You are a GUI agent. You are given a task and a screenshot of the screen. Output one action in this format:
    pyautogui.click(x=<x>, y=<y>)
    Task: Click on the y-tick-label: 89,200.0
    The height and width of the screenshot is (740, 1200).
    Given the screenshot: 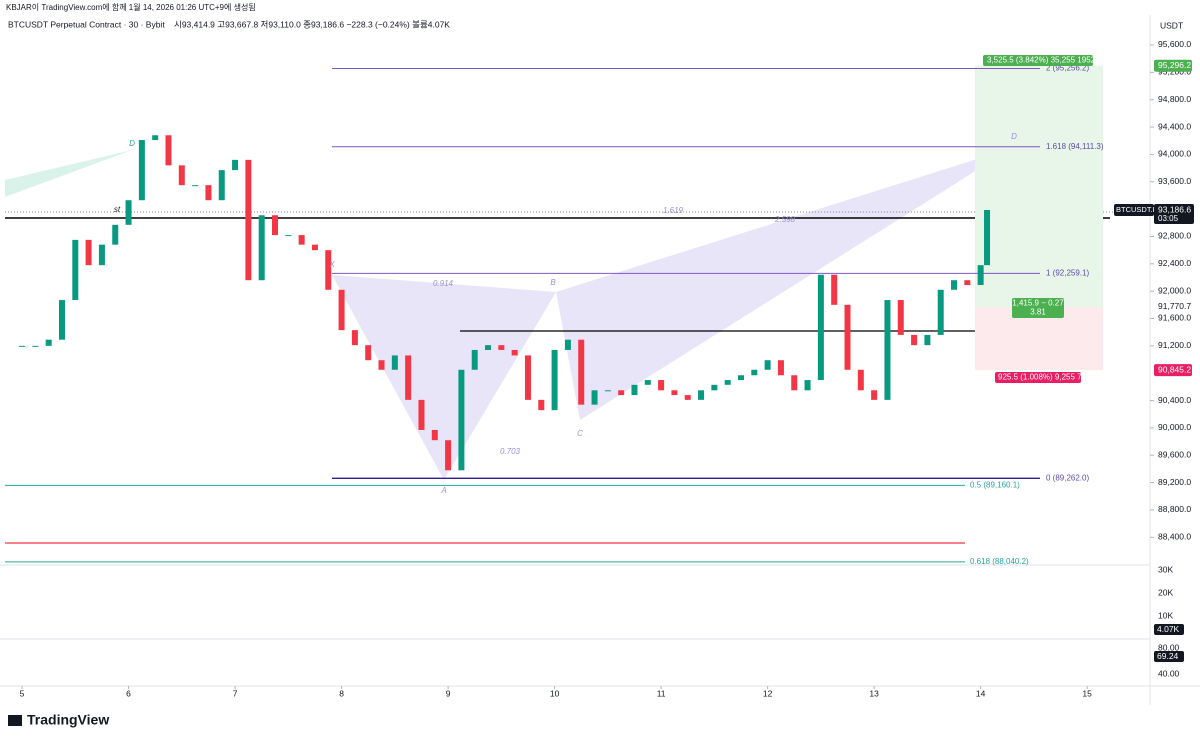 What is the action you would take?
    pyautogui.click(x=1174, y=482)
    